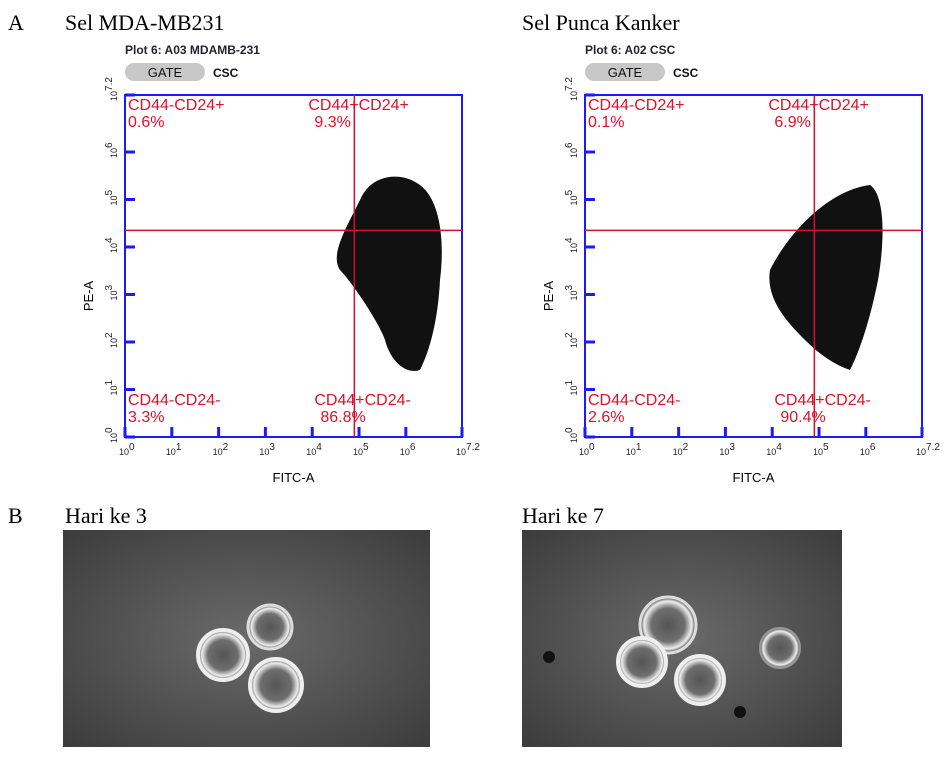  I want to click on y-tick-label: 10⁴, so click(111, 245).